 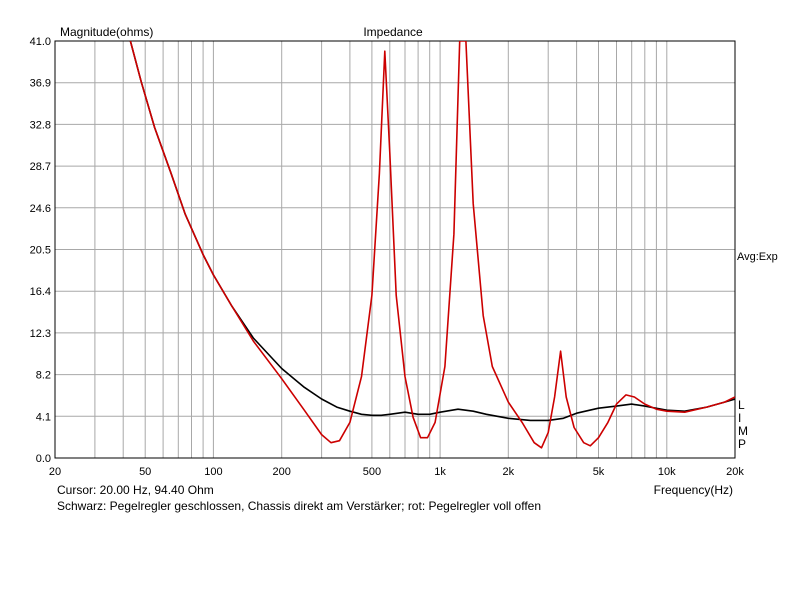 What do you see at coordinates (741, 405) in the screenshot?
I see `right-marker: L` at bounding box center [741, 405].